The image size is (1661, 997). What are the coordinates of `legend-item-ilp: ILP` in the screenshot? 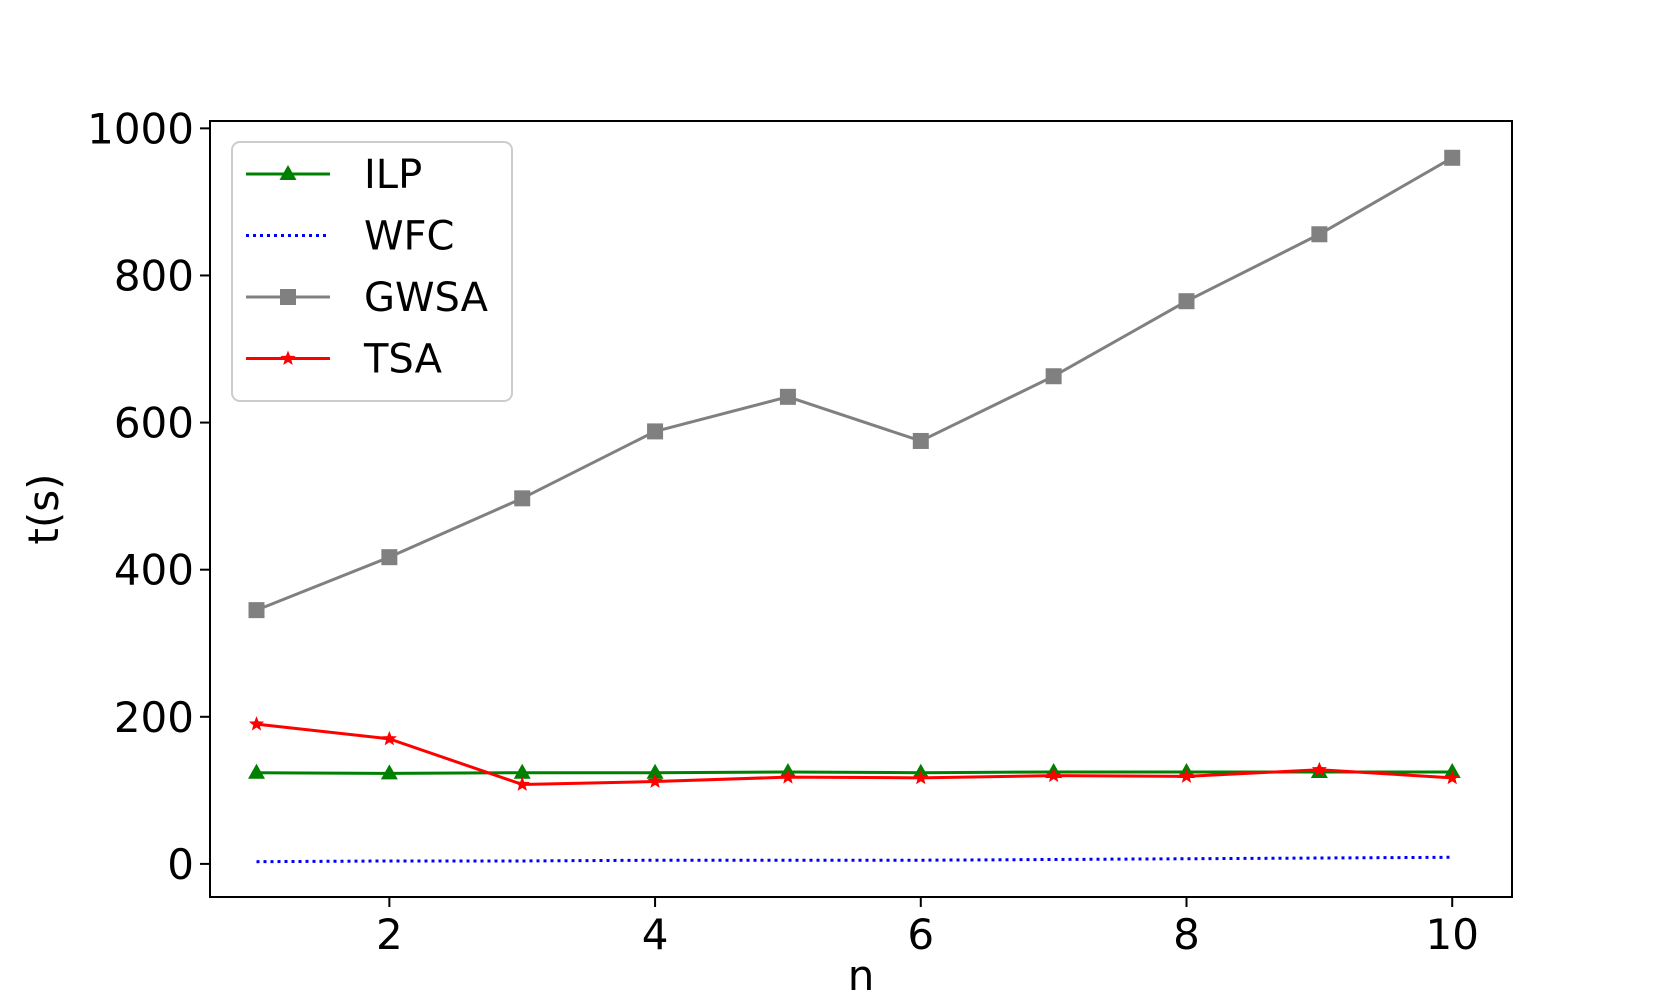 It's located at (334, 175).